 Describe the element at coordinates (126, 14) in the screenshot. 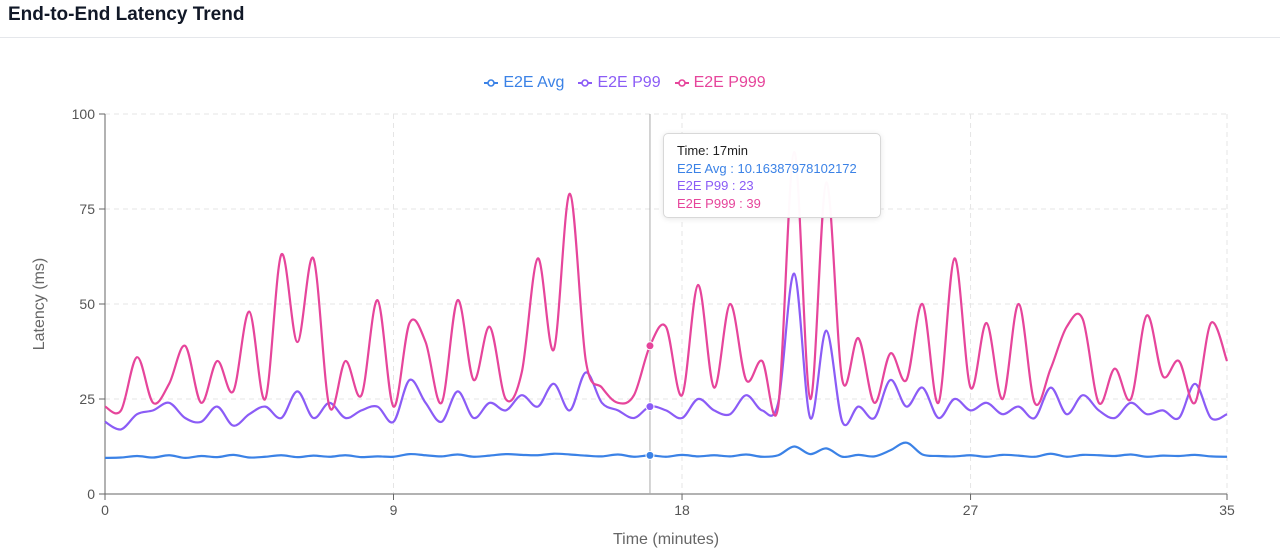

I see `page-title: End-to-End Latency Trend` at that location.